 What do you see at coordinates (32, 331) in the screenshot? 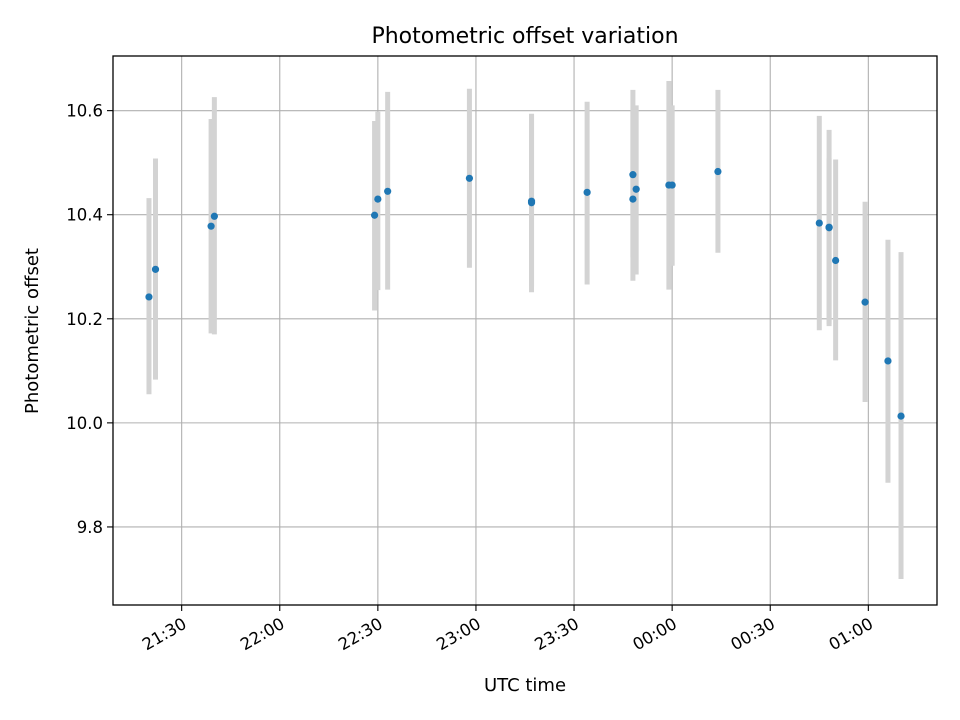
I see `y-axis-label: Photometric offset` at bounding box center [32, 331].